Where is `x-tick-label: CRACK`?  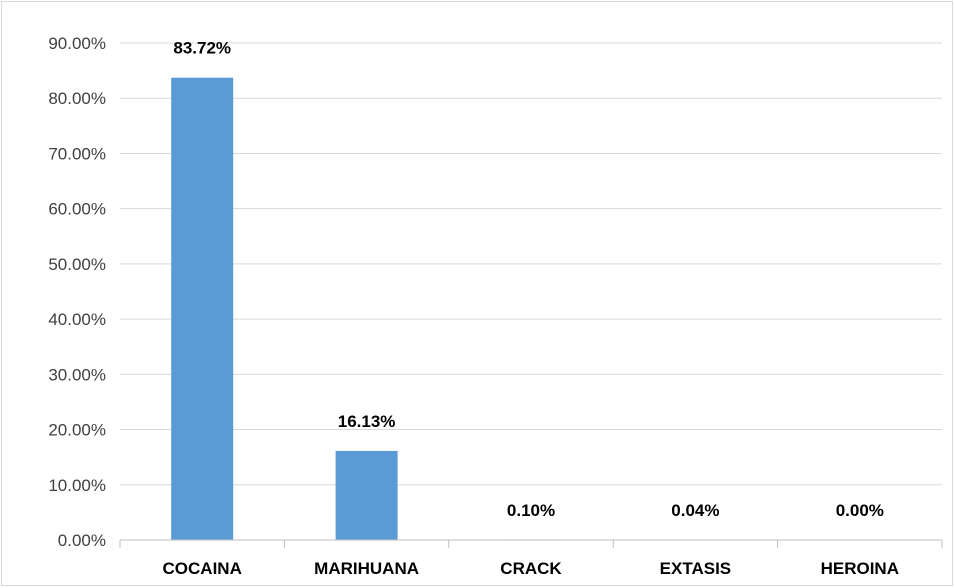
x-tick-label: CRACK is located at coordinates (531, 568).